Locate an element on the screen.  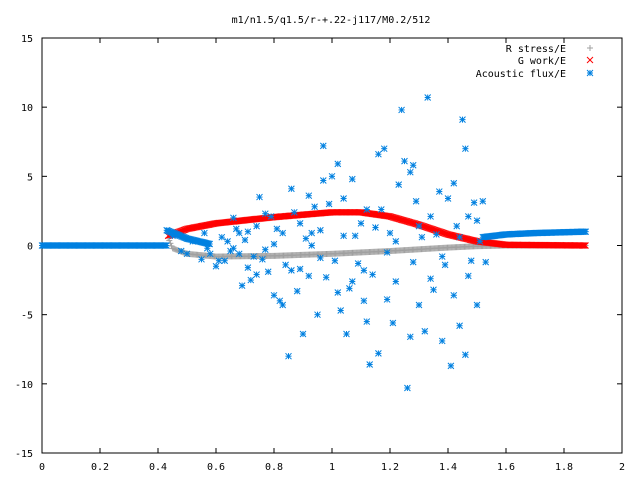
x-tick-label: 0 is located at coordinates (42, 467).